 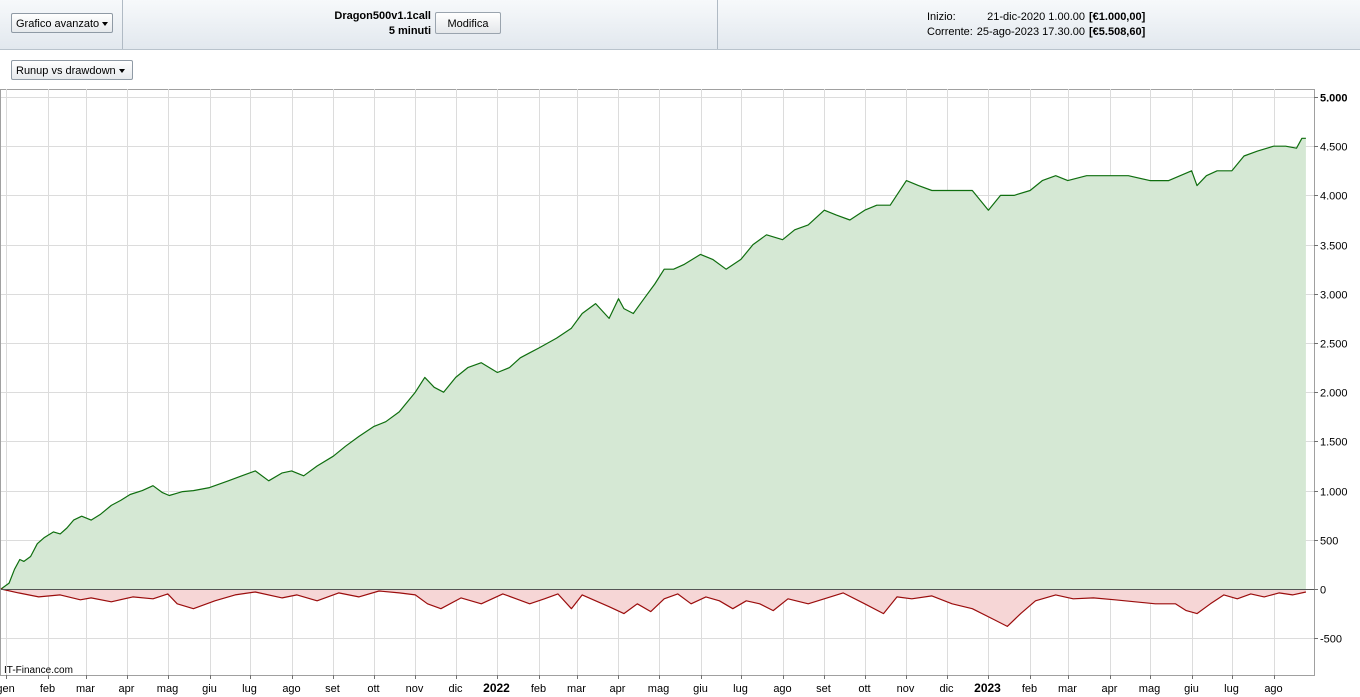 What do you see at coordinates (382, 16) in the screenshot?
I see `strategy-name: Dragon500v1.1call` at bounding box center [382, 16].